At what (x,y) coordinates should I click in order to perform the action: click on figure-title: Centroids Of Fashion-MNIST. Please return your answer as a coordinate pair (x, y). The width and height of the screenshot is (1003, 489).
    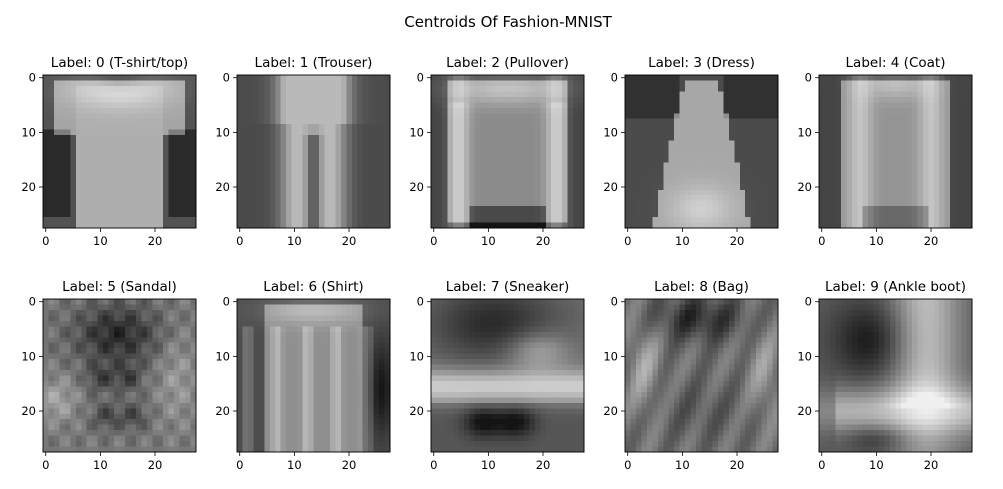
    Looking at the image, I should click on (508, 22).